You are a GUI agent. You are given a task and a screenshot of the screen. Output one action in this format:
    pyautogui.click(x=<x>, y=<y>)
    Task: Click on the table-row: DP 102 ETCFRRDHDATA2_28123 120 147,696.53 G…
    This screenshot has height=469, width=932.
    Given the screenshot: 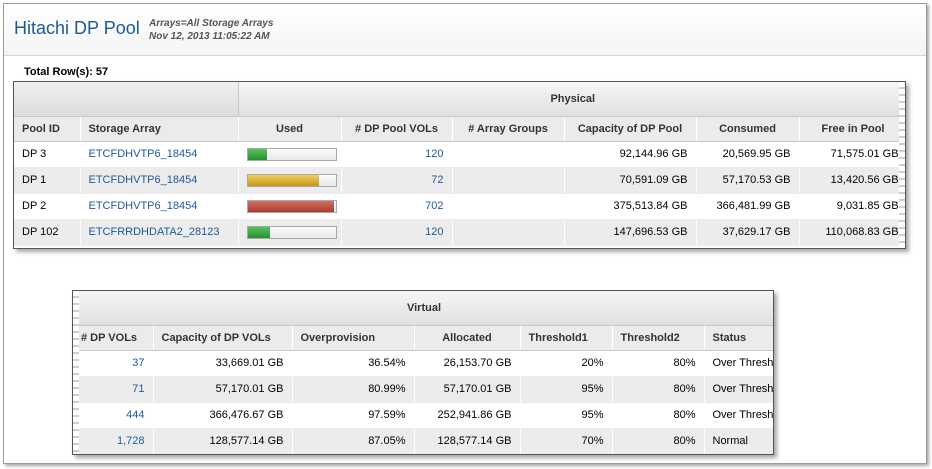 What is the action you would take?
    pyautogui.click(x=459, y=232)
    